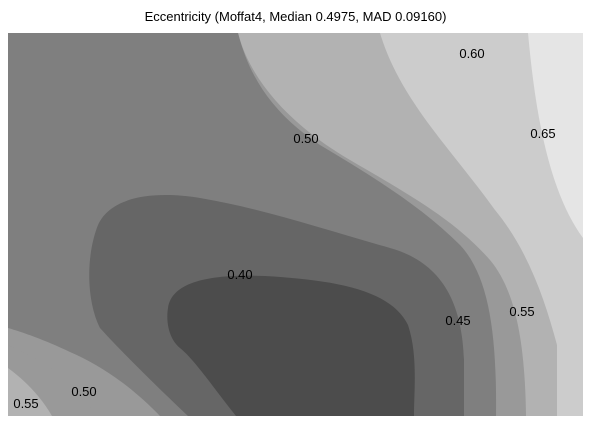 Image resolution: width=591 pixels, height=424 pixels. What do you see at coordinates (25, 403) in the screenshot?
I see `contour-label-7: 0.55` at bounding box center [25, 403].